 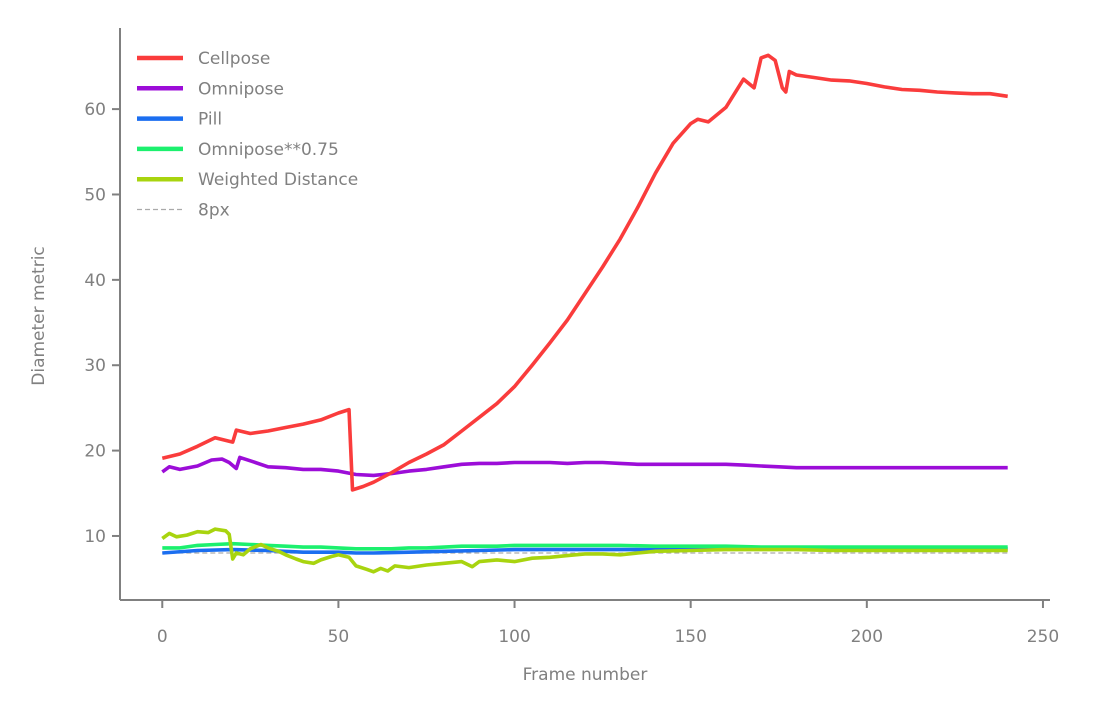 I want to click on legend-label-omnipose-0-75: Omnipose**0.75, so click(x=268, y=150).